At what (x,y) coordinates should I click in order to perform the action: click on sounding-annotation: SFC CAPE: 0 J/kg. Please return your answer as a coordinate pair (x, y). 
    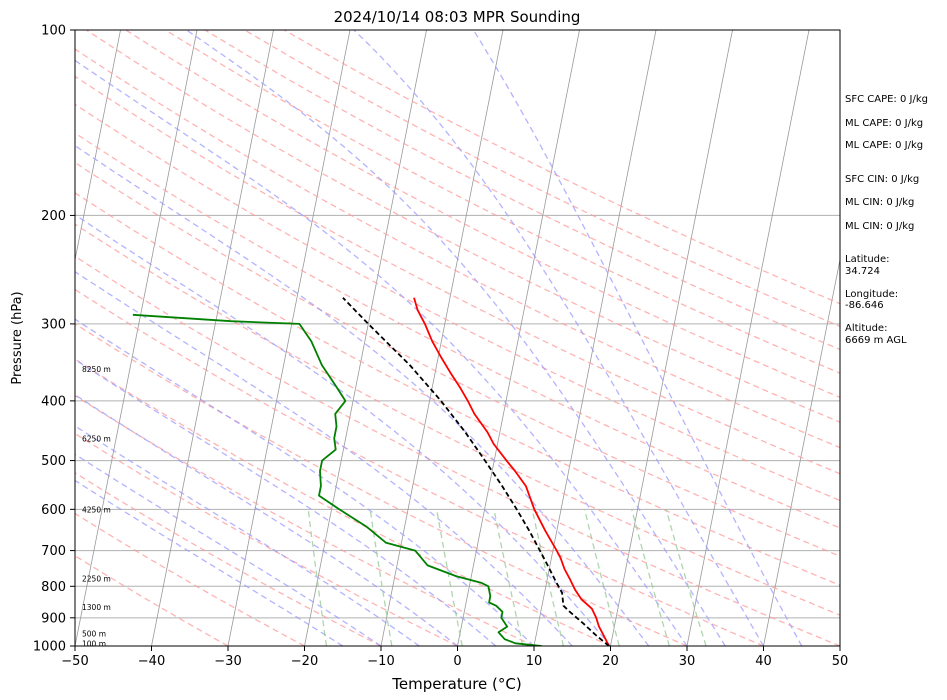
    Looking at the image, I should click on (886, 99).